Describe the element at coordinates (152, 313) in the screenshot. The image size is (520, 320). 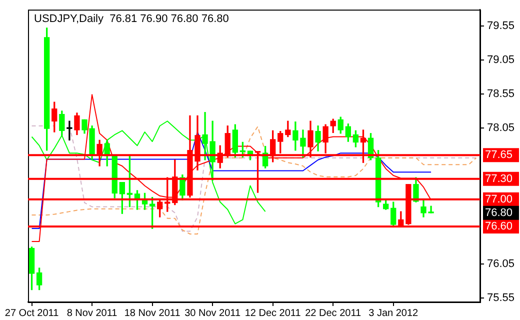
I see `x-tick-label: 18 Nov 2011` at that location.